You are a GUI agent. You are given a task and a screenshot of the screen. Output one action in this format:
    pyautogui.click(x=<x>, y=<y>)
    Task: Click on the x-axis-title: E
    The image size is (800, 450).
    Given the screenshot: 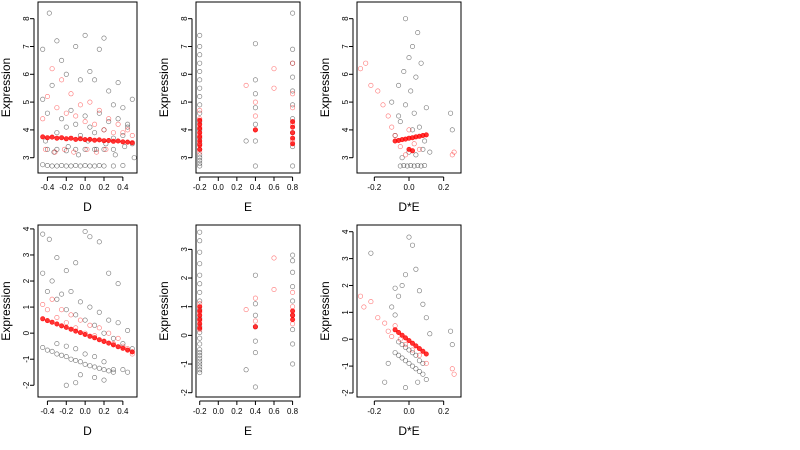 What is the action you would take?
    pyautogui.click(x=248, y=207)
    